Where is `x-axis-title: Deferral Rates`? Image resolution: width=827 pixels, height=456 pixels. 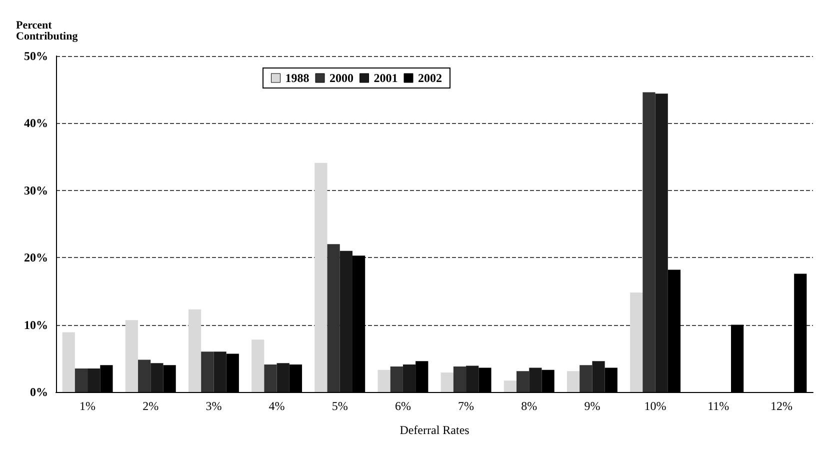 x-axis-title: Deferral Rates is located at coordinates (435, 430).